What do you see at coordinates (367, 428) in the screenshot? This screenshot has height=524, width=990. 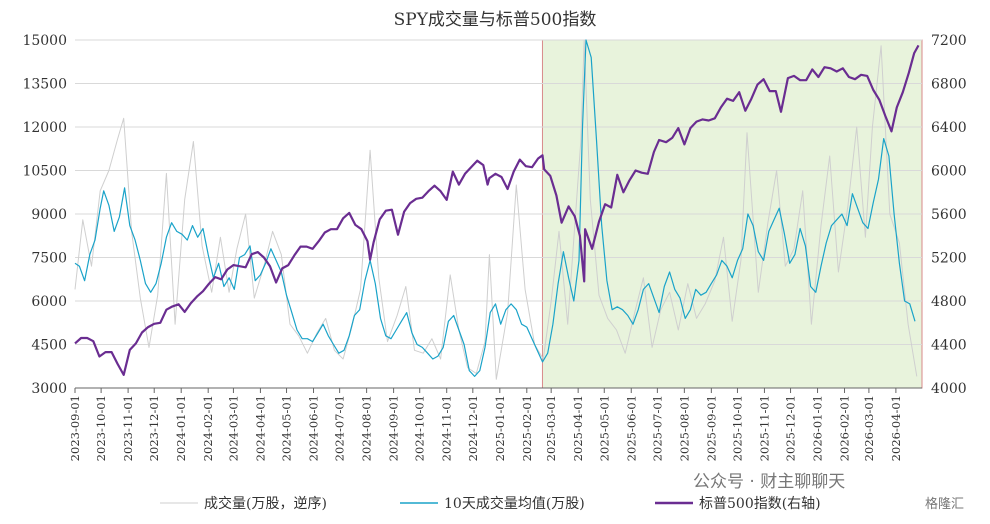 I see `x-tick-label-11: 2024-08-01` at bounding box center [367, 428].